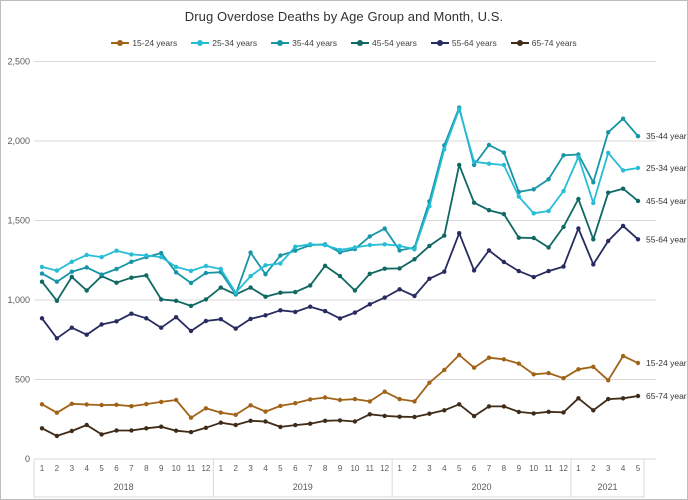 The height and width of the screenshot is (500, 688). What do you see at coordinates (340, 416) in the screenshot?
I see `series-65-74-years` at bounding box center [340, 416].